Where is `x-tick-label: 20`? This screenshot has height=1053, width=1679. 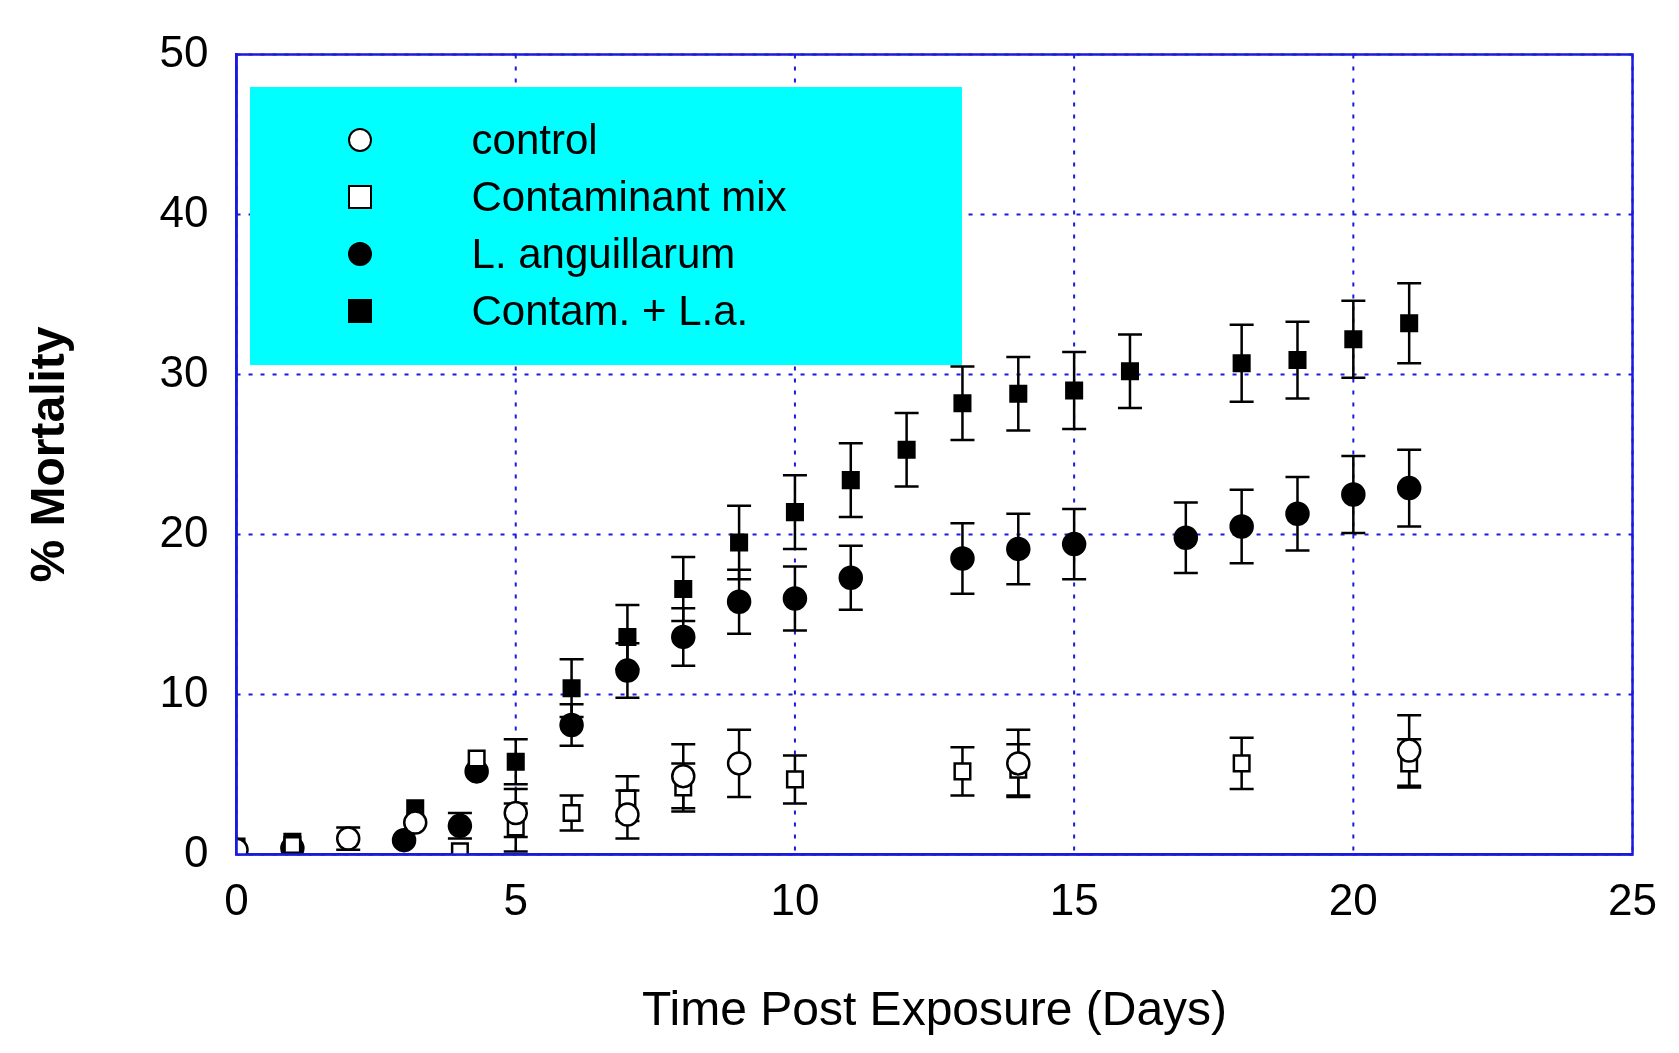
x-tick-label: 20 is located at coordinates (1353, 900).